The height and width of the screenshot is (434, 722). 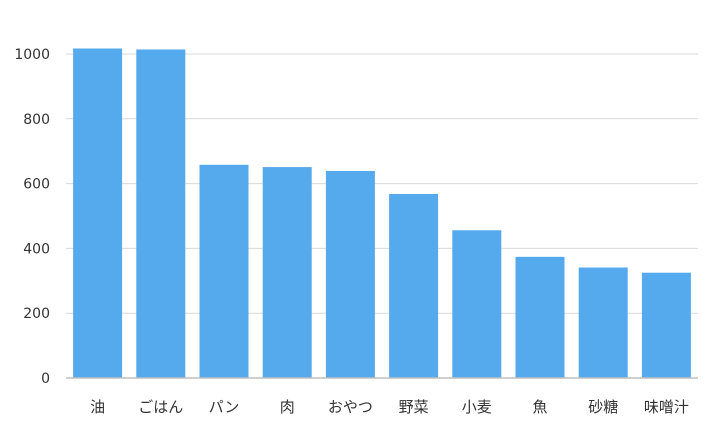 I want to click on x-tick-label: 野菜, so click(x=414, y=407).